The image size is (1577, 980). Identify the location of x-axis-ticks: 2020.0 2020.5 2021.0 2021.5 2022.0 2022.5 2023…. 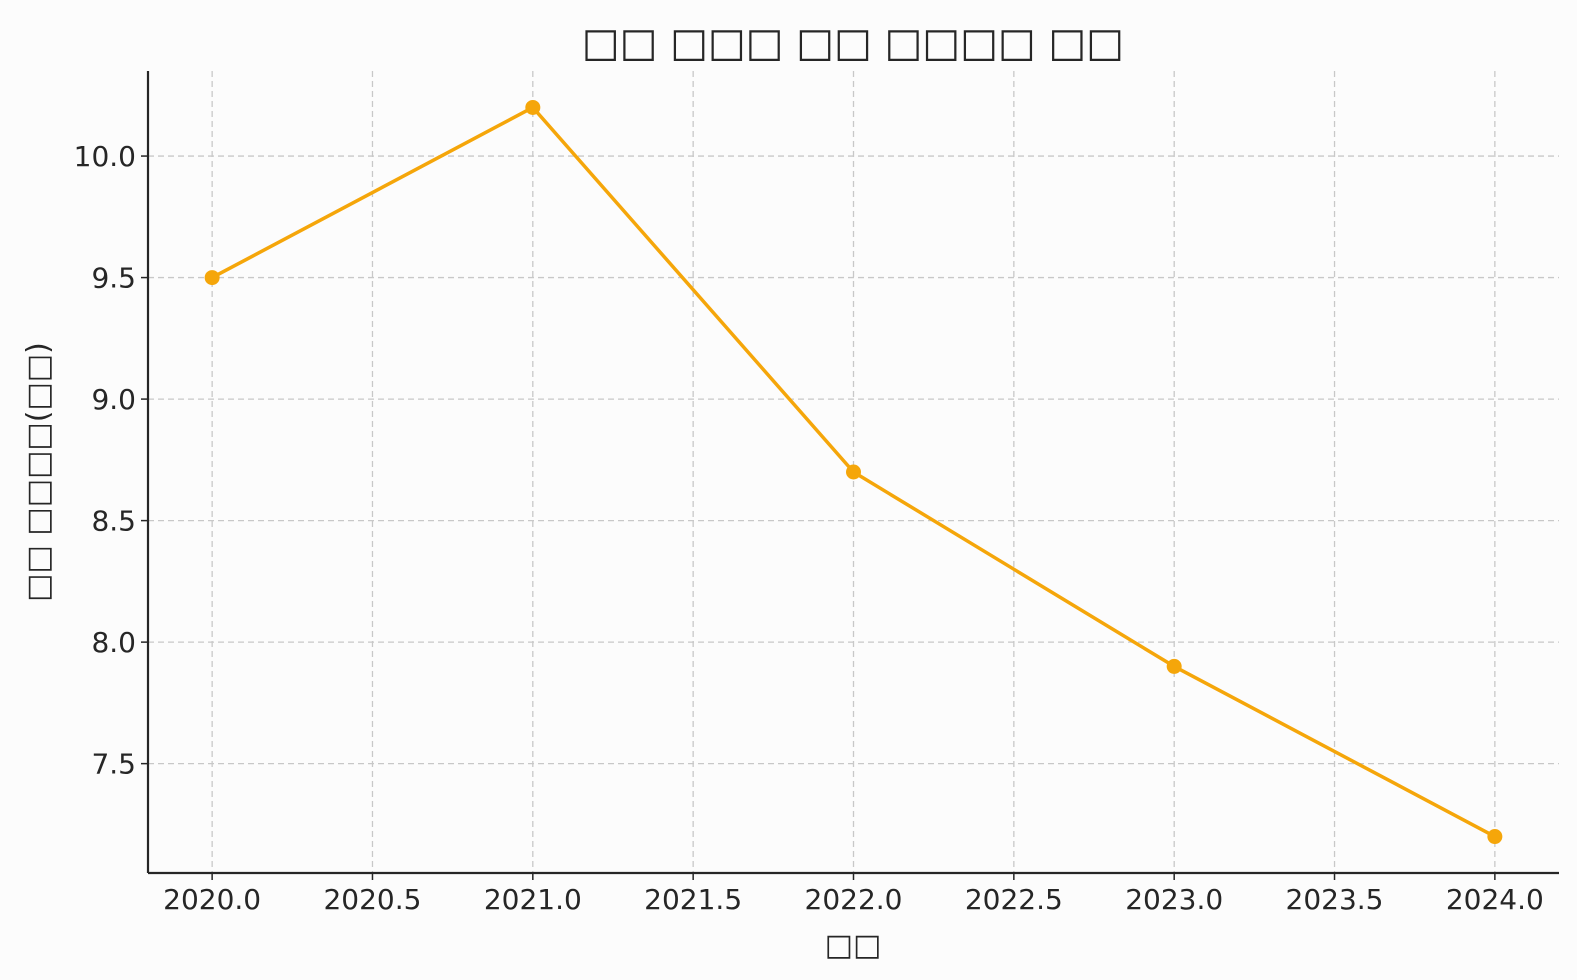
(853, 894).